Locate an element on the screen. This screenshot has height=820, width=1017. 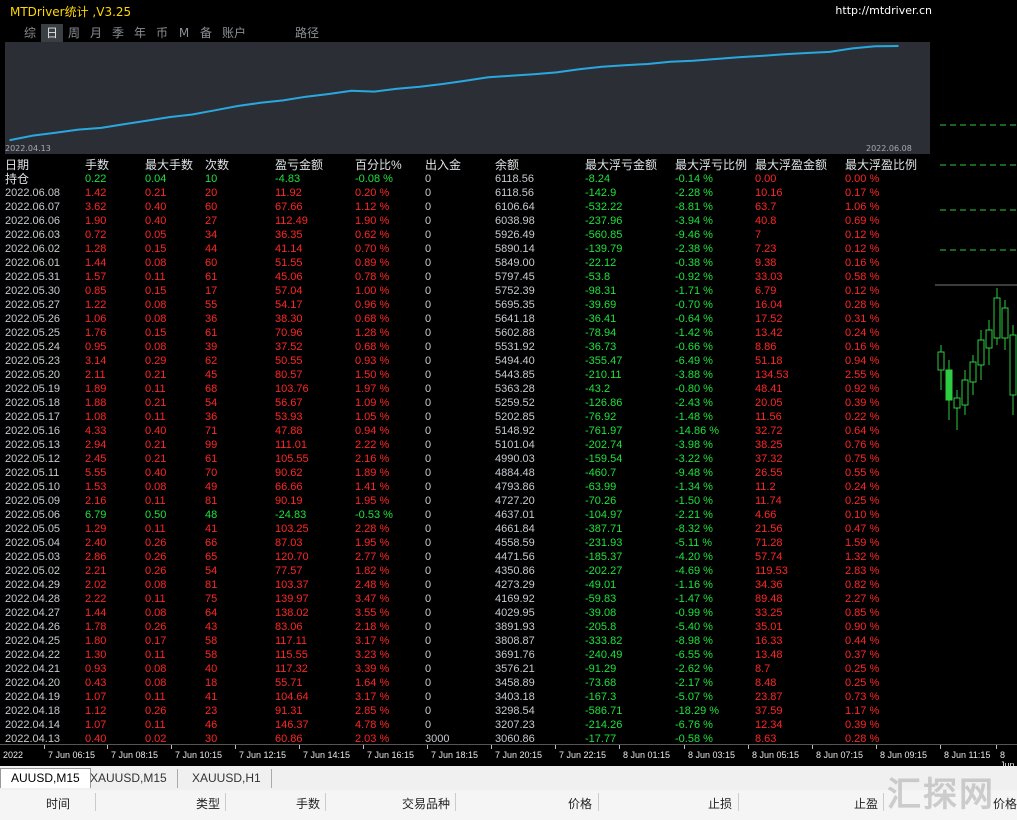
symbol-tab-2: XAUUSD,H1 is located at coordinates (227, 778).